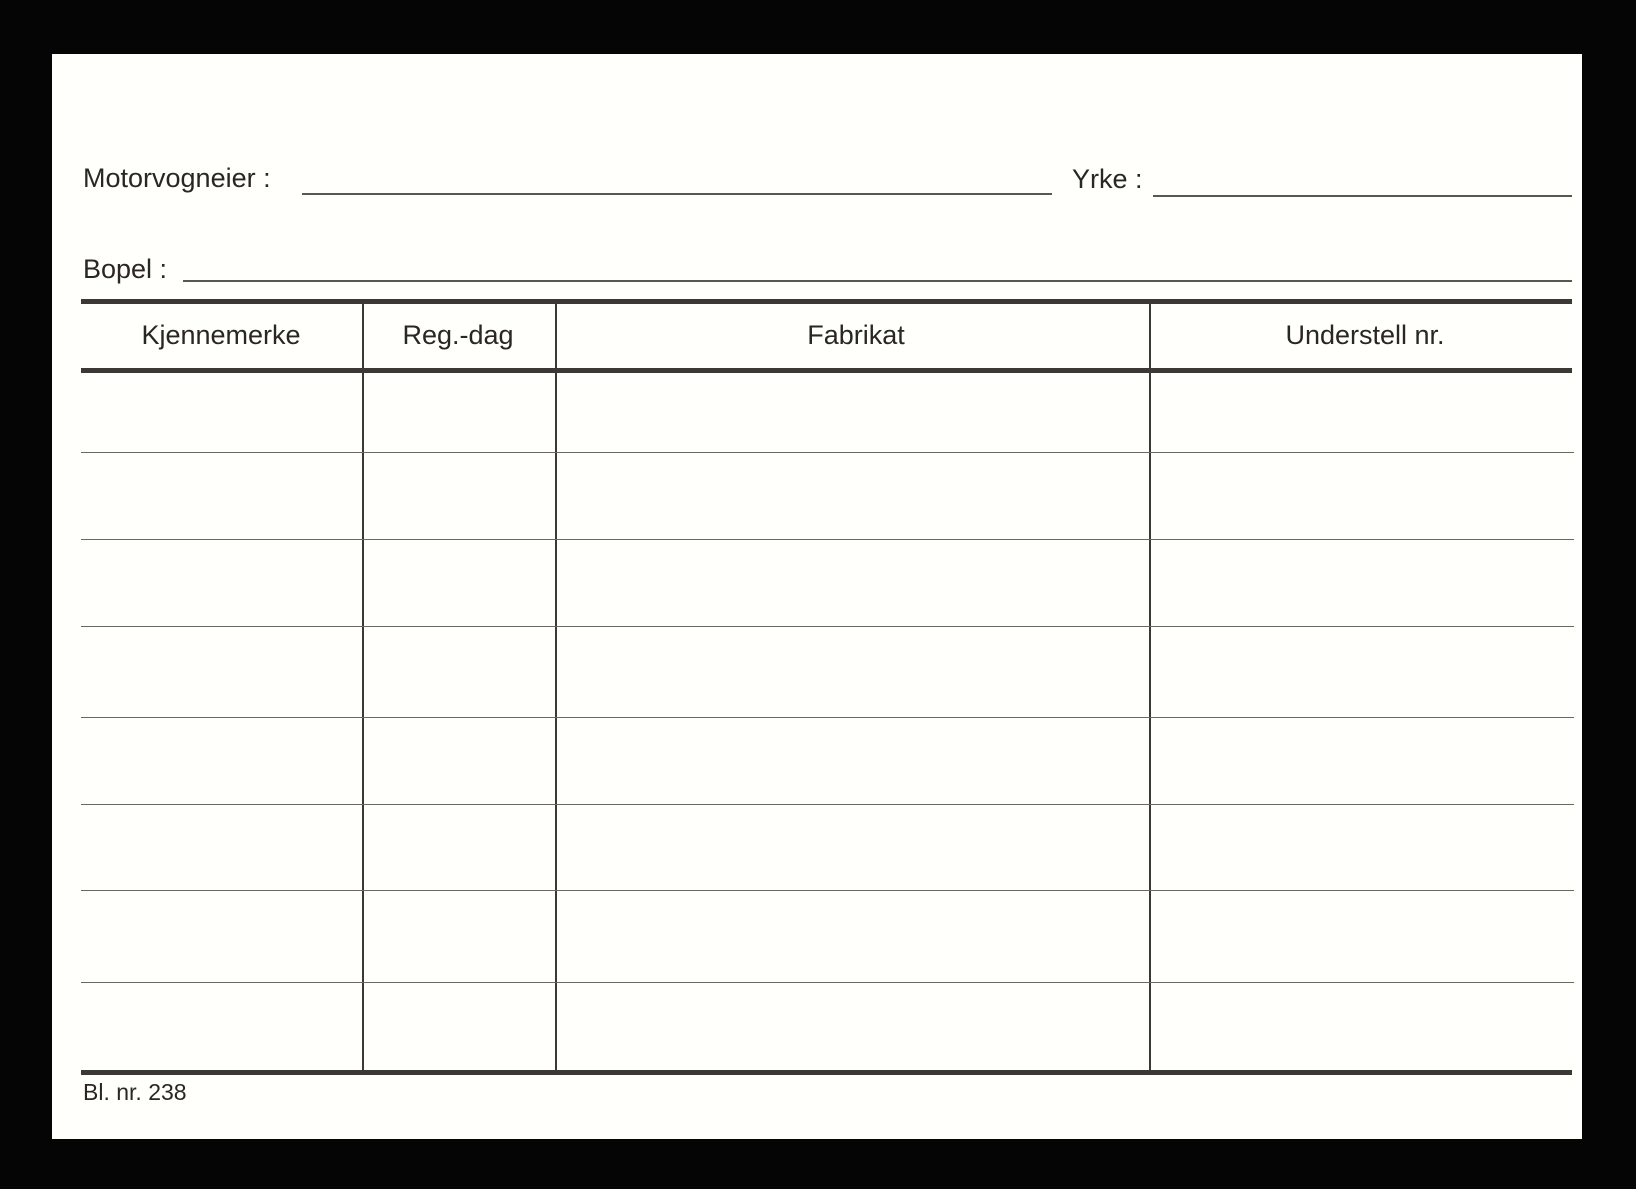 Image resolution: width=1636 pixels, height=1189 pixels. Describe the element at coordinates (826, 301) in the screenshot. I see `table-top-rule` at that location.